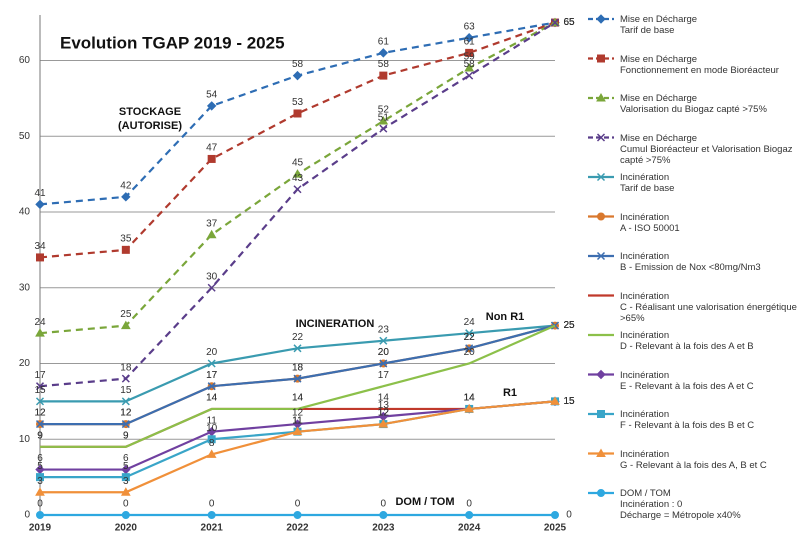 This screenshot has width=806, height=534. I want to click on data-label: 65, so click(569, 22).